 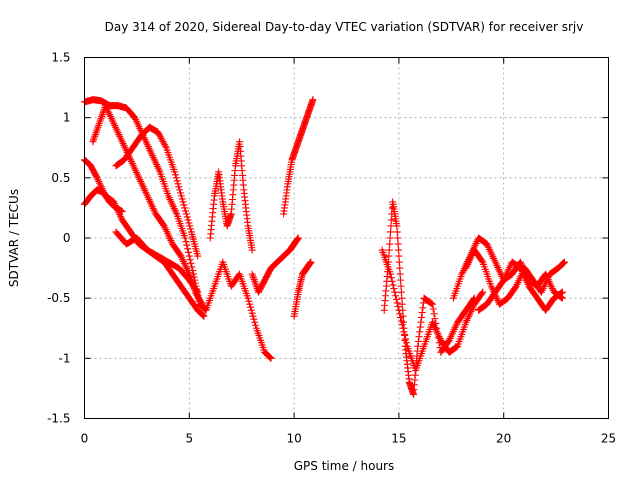 What do you see at coordinates (608, 439) in the screenshot?
I see `x-tick-label: 25` at bounding box center [608, 439].